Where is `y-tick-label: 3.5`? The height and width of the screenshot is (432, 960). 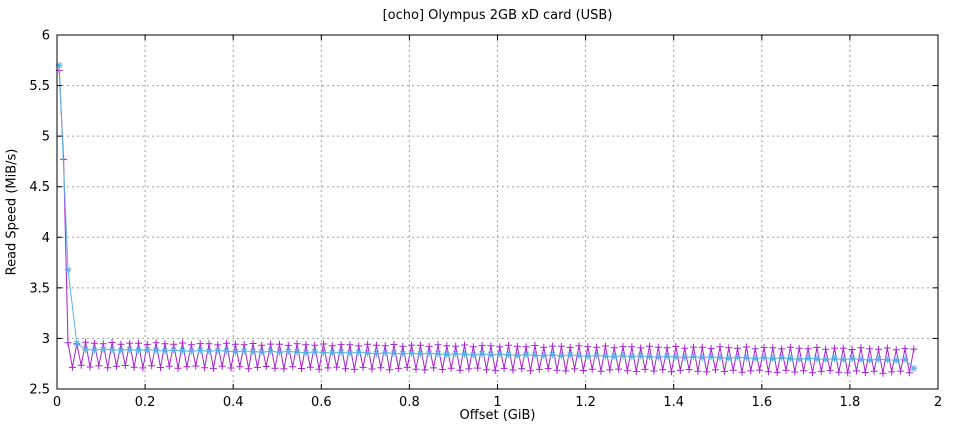 y-tick-label: 3.5 is located at coordinates (39, 288).